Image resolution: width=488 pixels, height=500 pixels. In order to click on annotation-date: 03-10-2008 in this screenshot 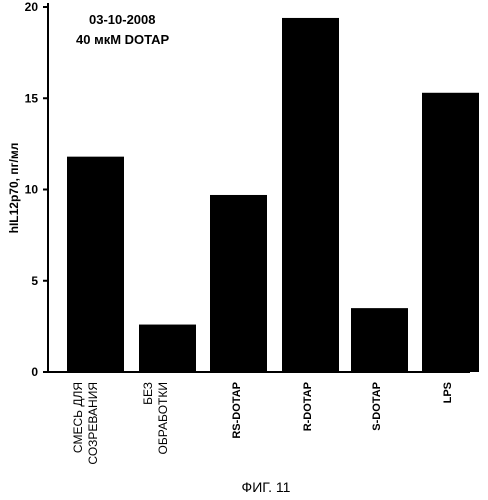, I will do `click(122, 19)`.